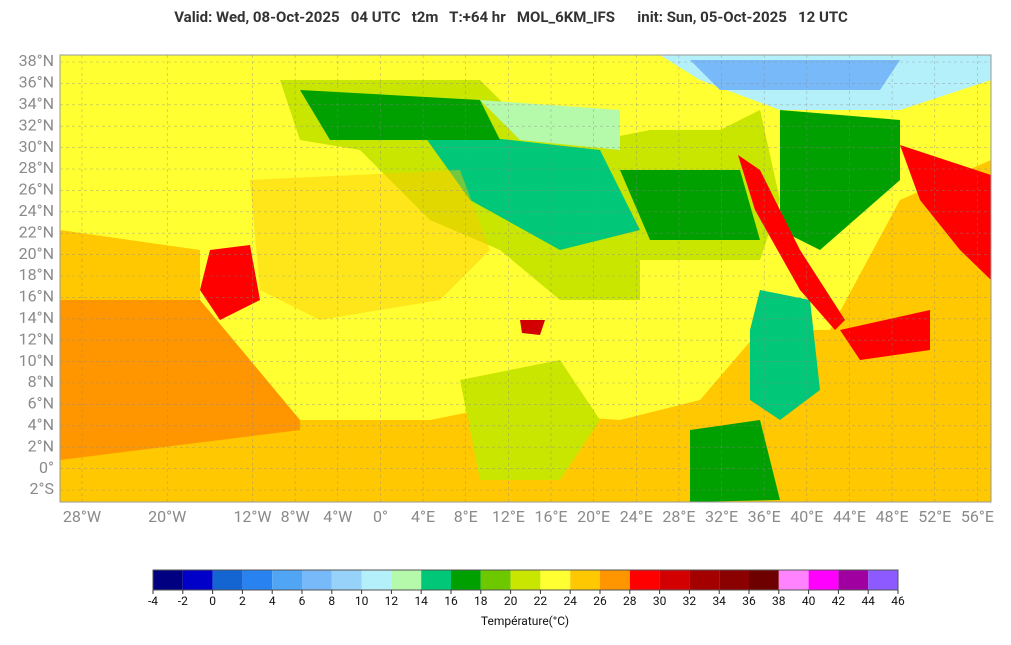 This screenshot has height=645, width=1011. I want to click on colorbar-tick-label: 20, so click(511, 601).